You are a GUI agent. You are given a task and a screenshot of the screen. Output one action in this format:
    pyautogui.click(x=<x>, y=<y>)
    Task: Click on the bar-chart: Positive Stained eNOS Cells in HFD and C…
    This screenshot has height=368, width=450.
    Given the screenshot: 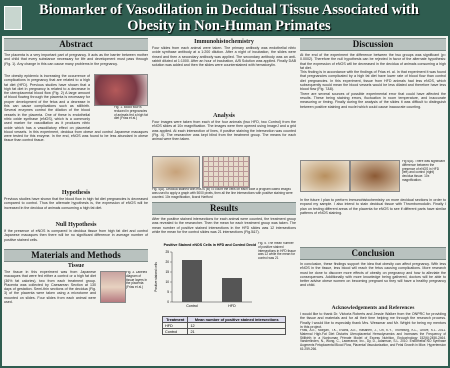 What is the action you would take?
    pyautogui.click(x=205, y=275)
    